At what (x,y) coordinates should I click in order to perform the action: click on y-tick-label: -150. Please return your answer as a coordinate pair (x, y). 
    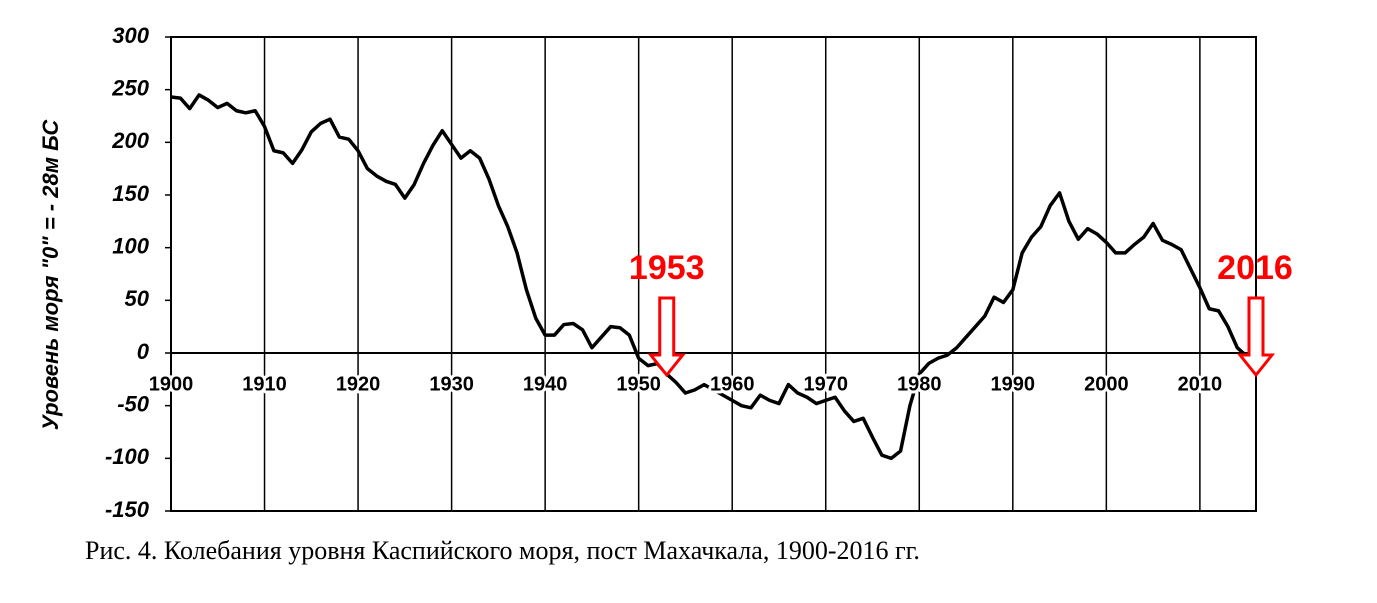
    Looking at the image, I should click on (127, 509).